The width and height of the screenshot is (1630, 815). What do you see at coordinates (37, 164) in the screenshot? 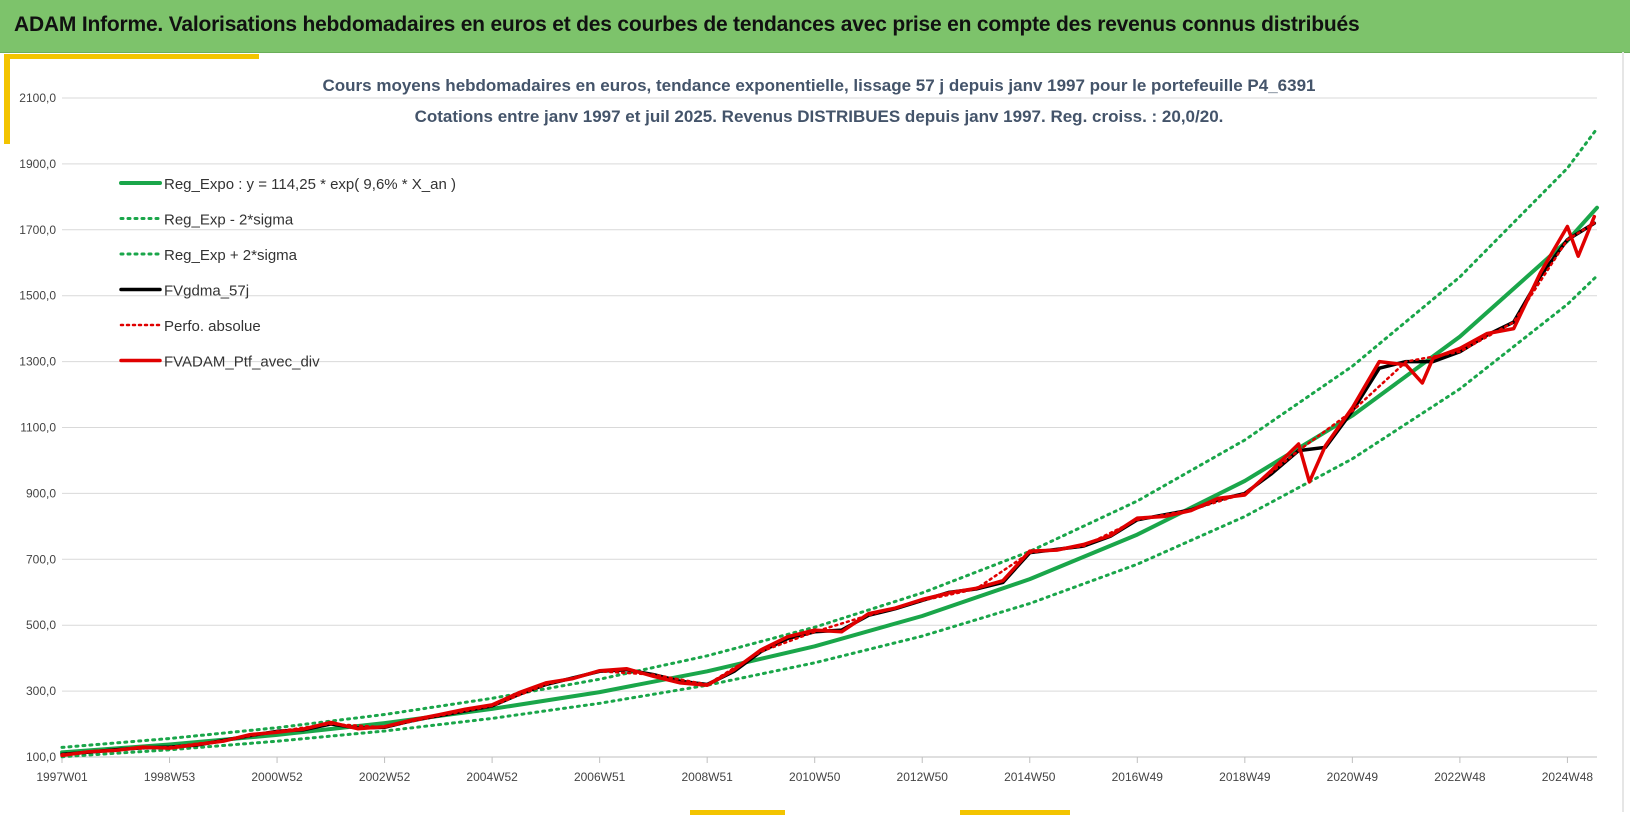
I see `y-tick-label: 1900,0` at bounding box center [37, 164].